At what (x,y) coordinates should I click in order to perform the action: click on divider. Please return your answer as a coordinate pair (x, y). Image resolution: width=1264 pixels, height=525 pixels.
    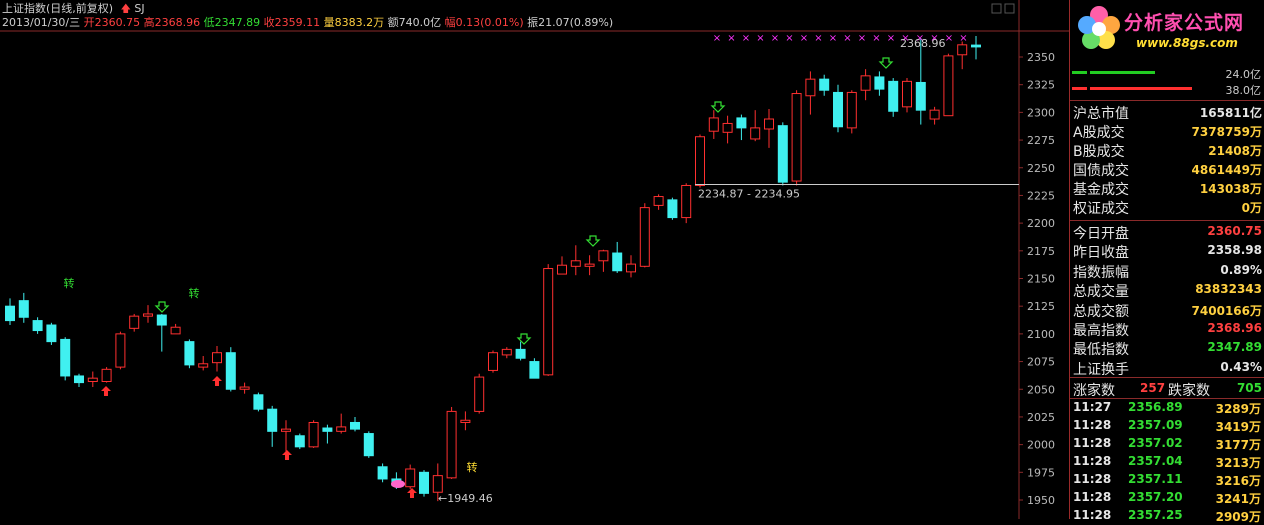
    Looking at the image, I should click on (1167, 398).